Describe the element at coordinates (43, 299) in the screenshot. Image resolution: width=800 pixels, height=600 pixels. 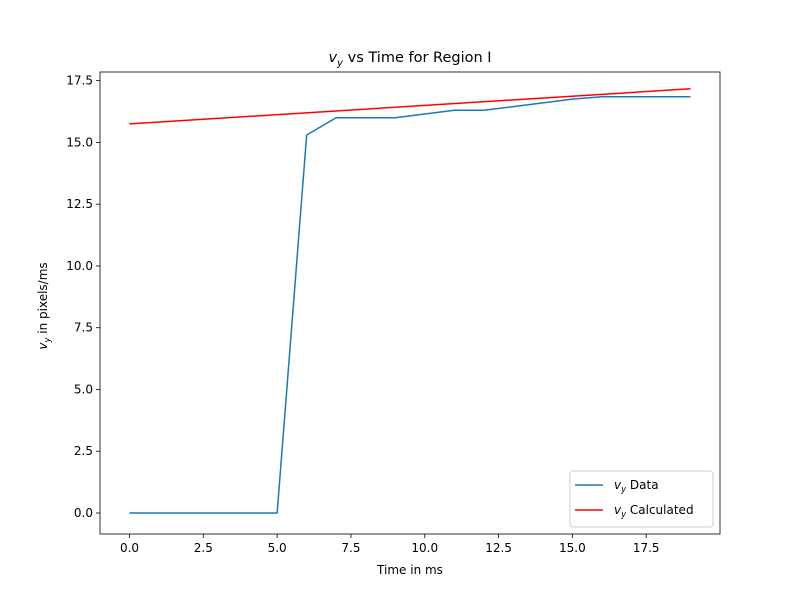
I see `math-rest: in pixels/ms` at that location.